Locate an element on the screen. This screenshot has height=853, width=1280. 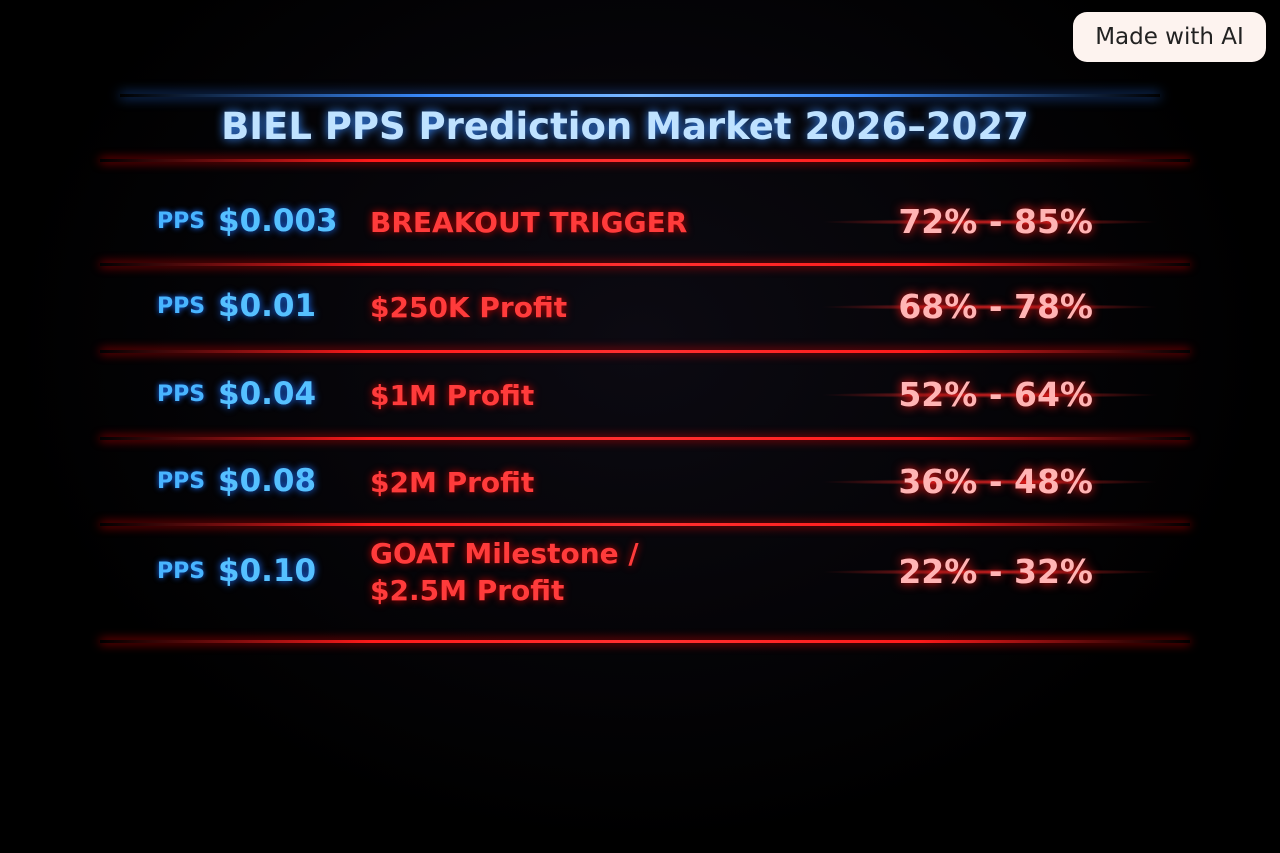
milestone: GOAT Milestone / is located at coordinates (504, 553).